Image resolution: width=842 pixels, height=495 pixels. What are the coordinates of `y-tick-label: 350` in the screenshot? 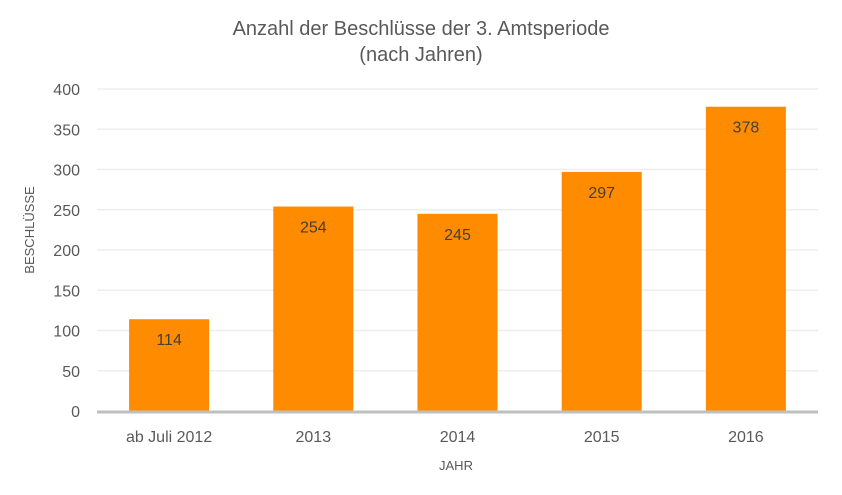 It's located at (66, 130).